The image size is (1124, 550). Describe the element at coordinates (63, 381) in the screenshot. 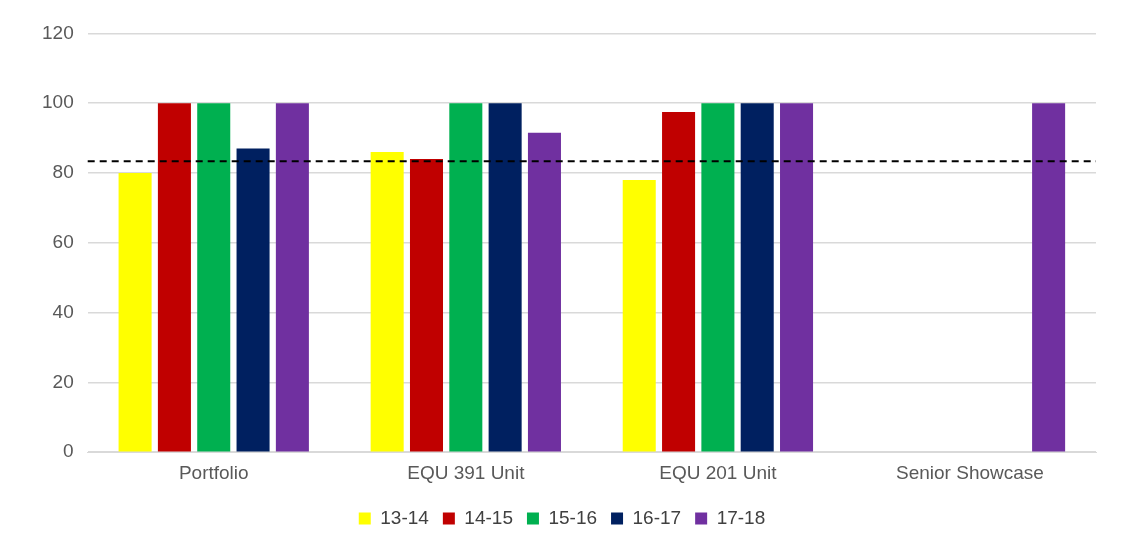

I see `y-tick-label: 20` at that location.